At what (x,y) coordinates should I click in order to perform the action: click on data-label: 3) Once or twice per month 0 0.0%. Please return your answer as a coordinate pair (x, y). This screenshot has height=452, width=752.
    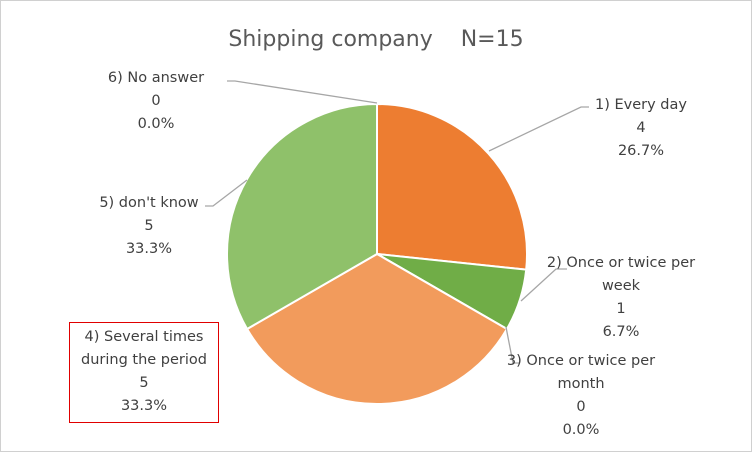
    Looking at the image, I should click on (581, 396).